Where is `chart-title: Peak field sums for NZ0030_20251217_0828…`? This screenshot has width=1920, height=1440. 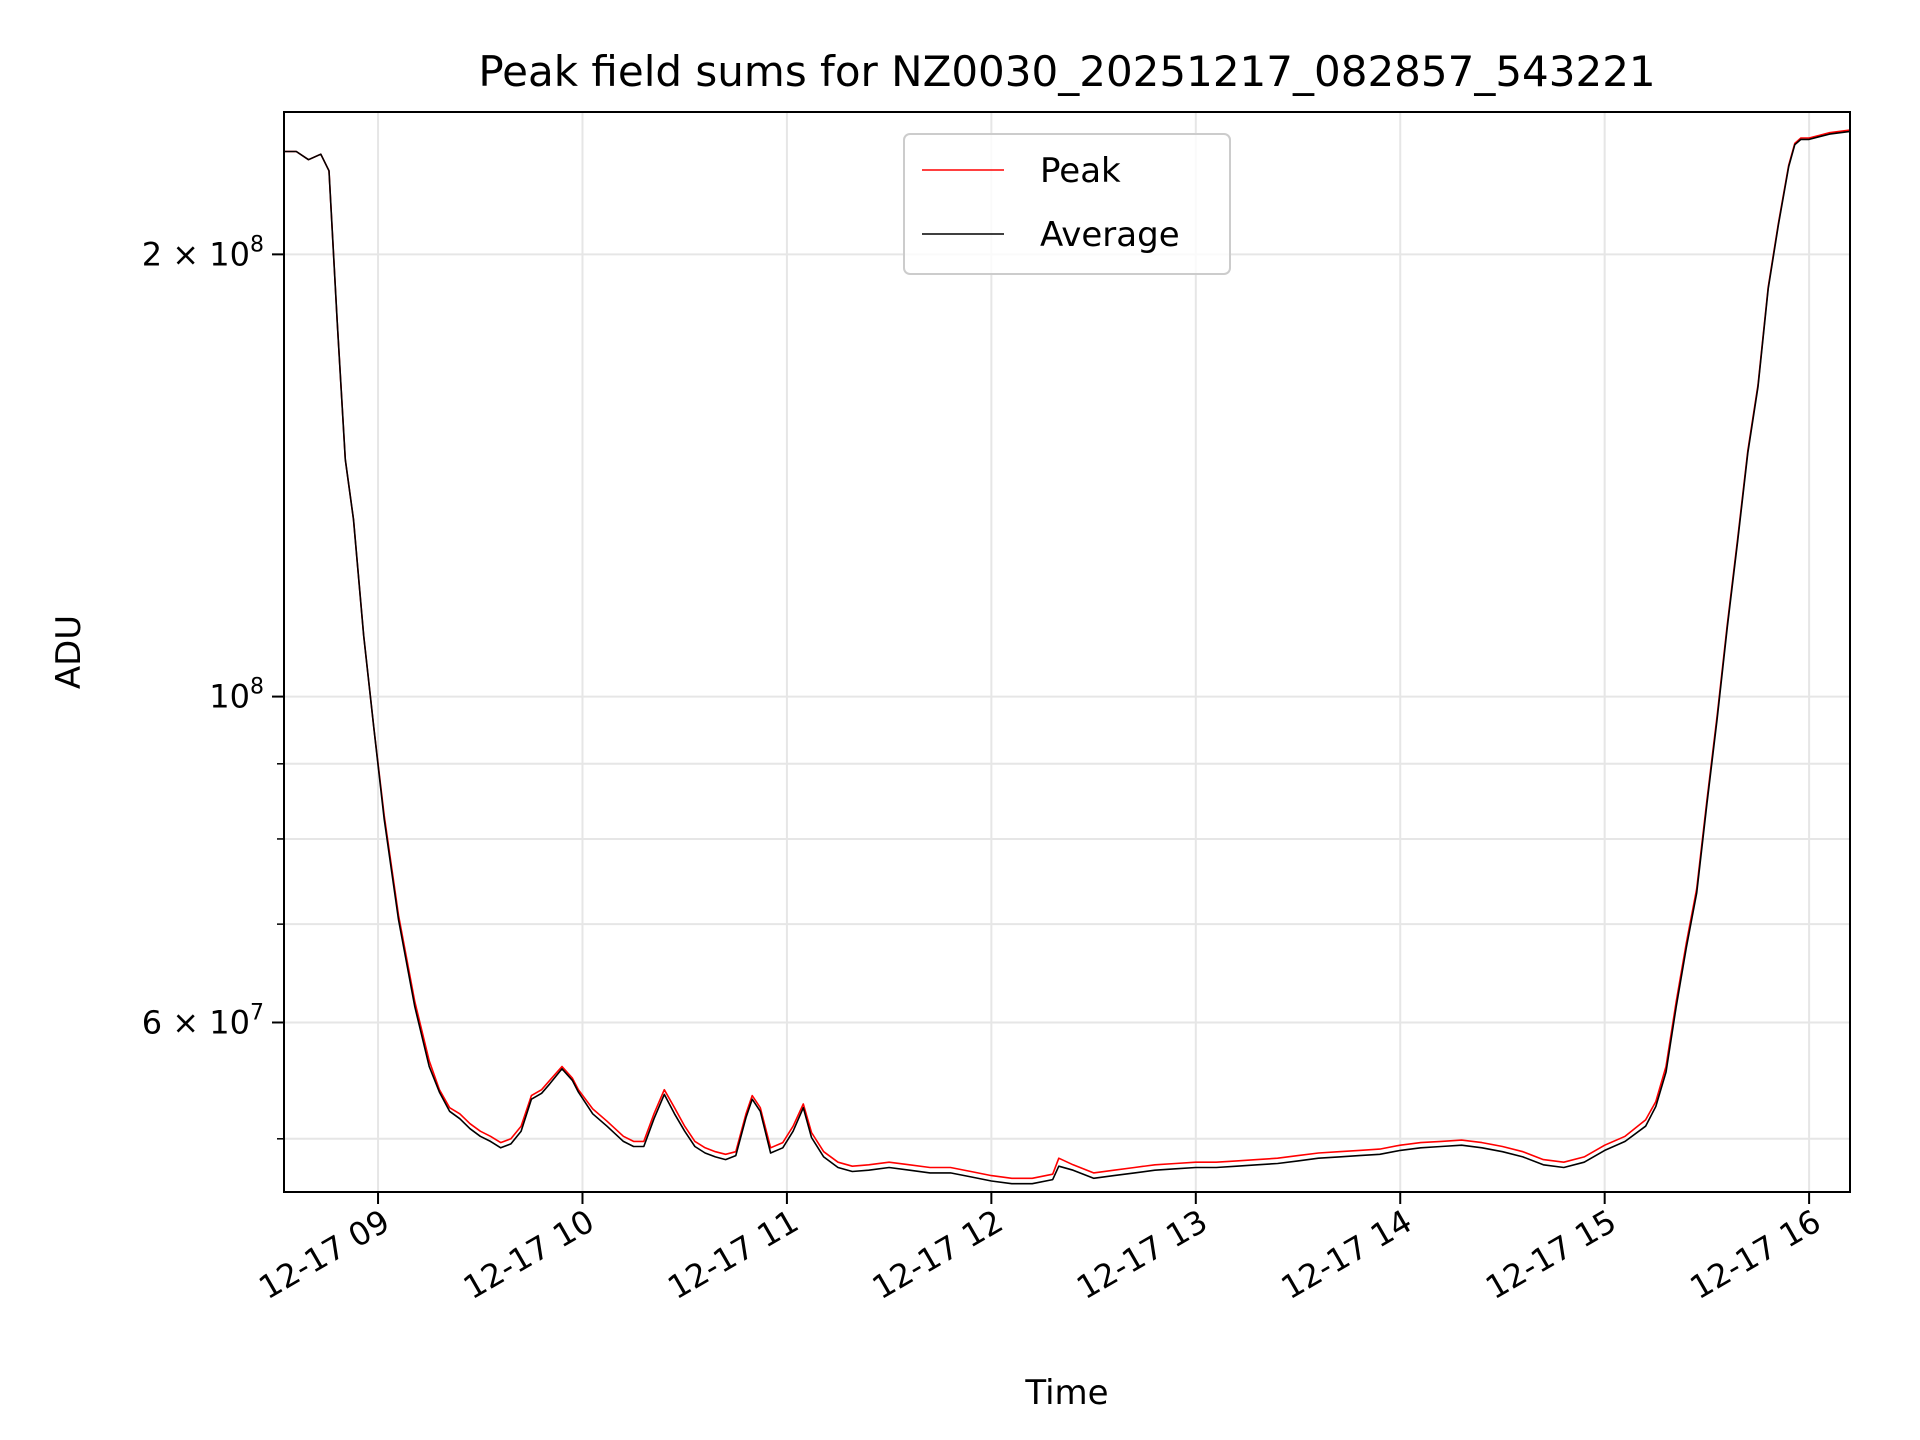
chart-title: Peak field sums for NZ0030_20251217_0828… is located at coordinates (1066, 71).